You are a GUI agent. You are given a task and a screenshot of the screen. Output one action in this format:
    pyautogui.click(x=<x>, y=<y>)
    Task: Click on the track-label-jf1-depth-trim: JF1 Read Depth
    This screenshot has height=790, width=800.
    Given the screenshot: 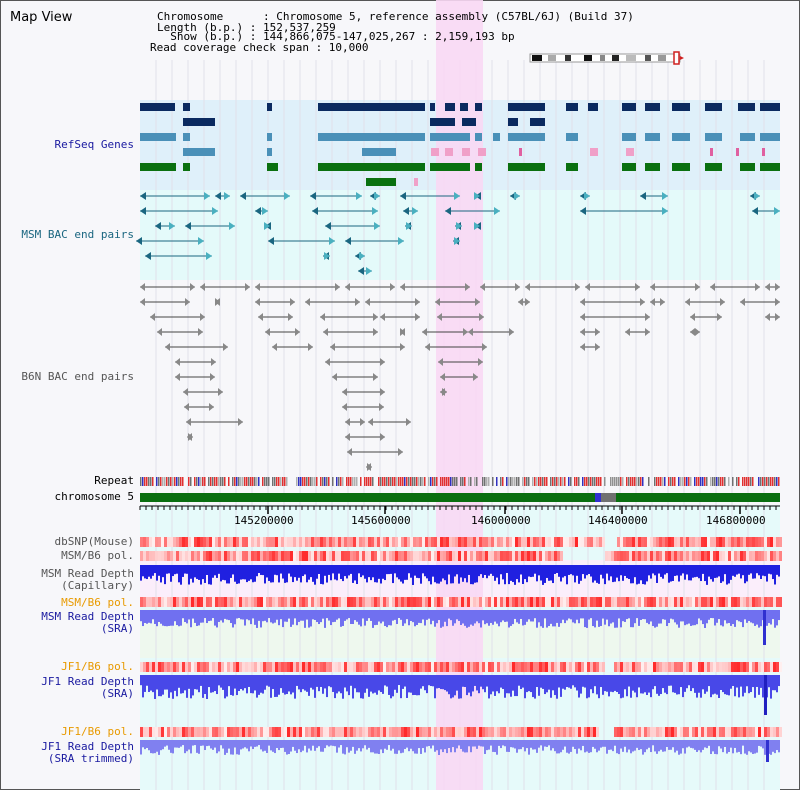 What is the action you would take?
    pyautogui.click(x=87, y=746)
    